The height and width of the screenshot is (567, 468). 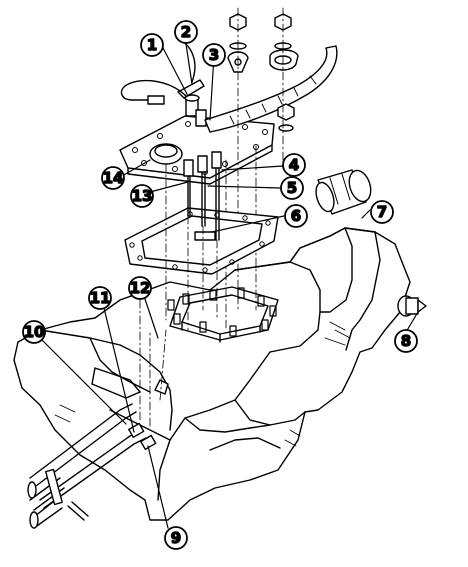 I want to click on callout-3-label: 3, so click(x=214, y=55).